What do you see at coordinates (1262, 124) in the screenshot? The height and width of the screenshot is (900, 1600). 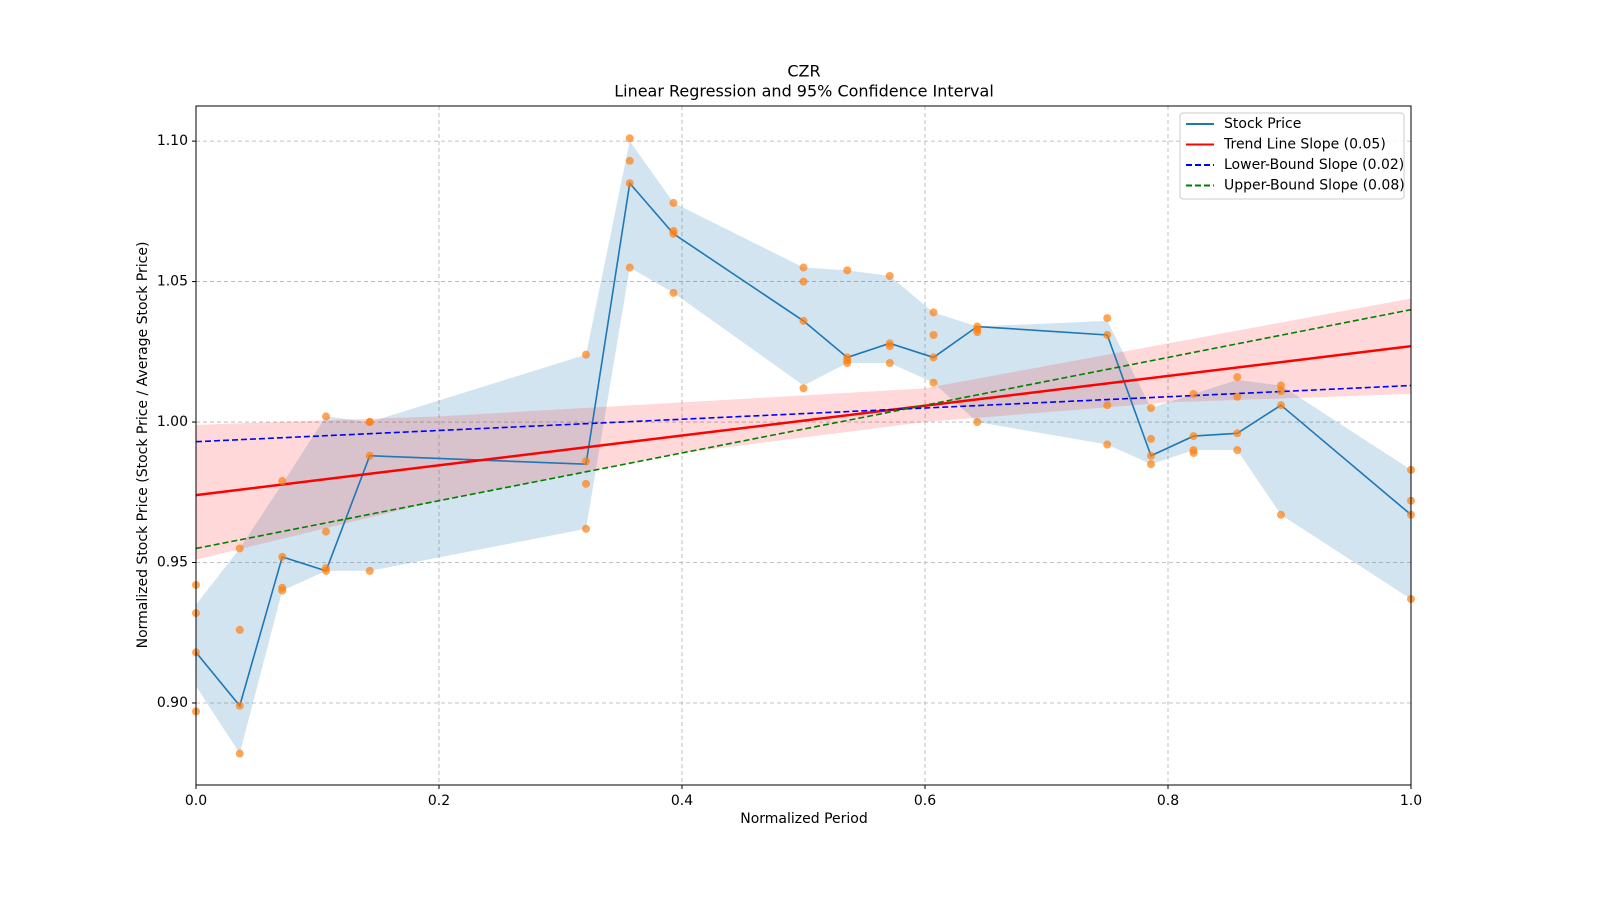 I see `legend-label: Stock Price` at bounding box center [1262, 124].